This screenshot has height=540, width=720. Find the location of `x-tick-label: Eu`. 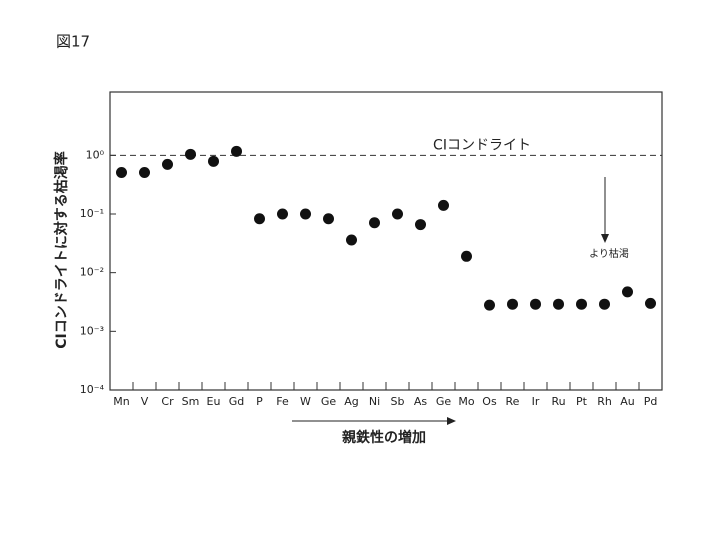

x-tick-label: Eu is located at coordinates (214, 401).